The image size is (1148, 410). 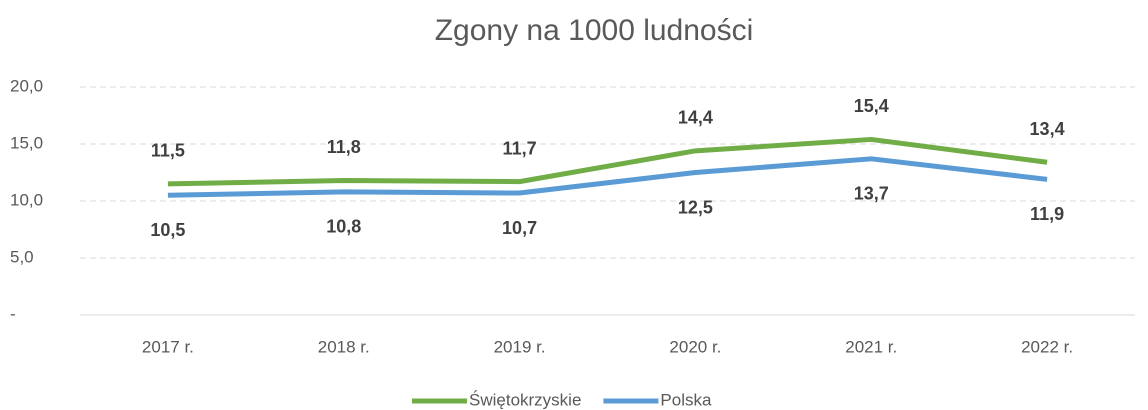 What do you see at coordinates (594, 30) in the screenshot?
I see `chart-title: Zgony na 1000 ludności` at bounding box center [594, 30].